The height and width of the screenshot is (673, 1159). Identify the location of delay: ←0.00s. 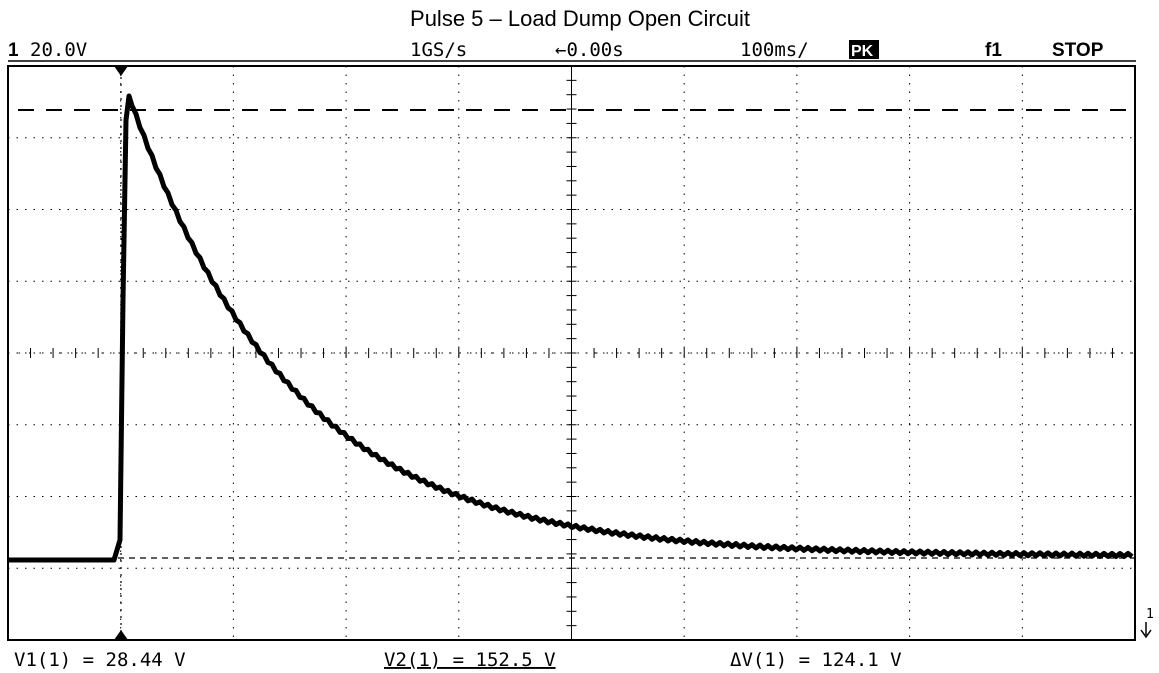
(589, 50).